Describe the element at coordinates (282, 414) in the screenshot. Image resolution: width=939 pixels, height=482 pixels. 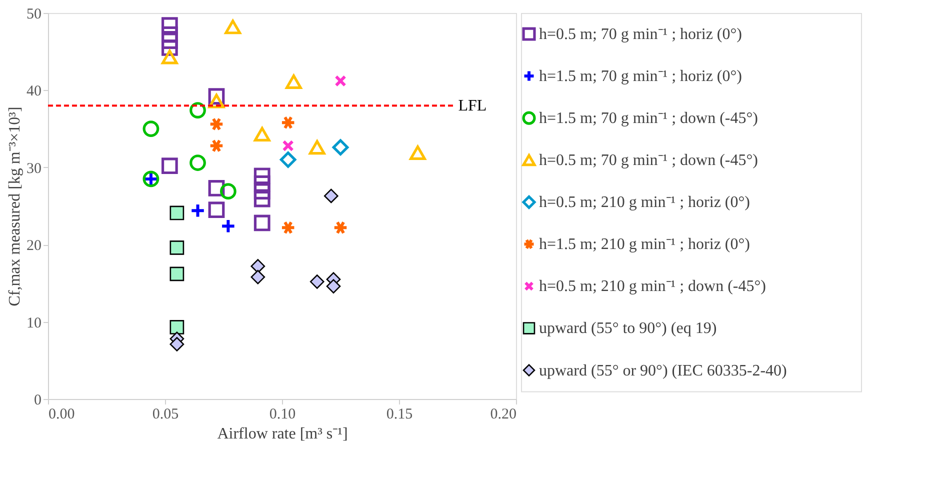
I see `x-tick-label: 0.10` at that location.